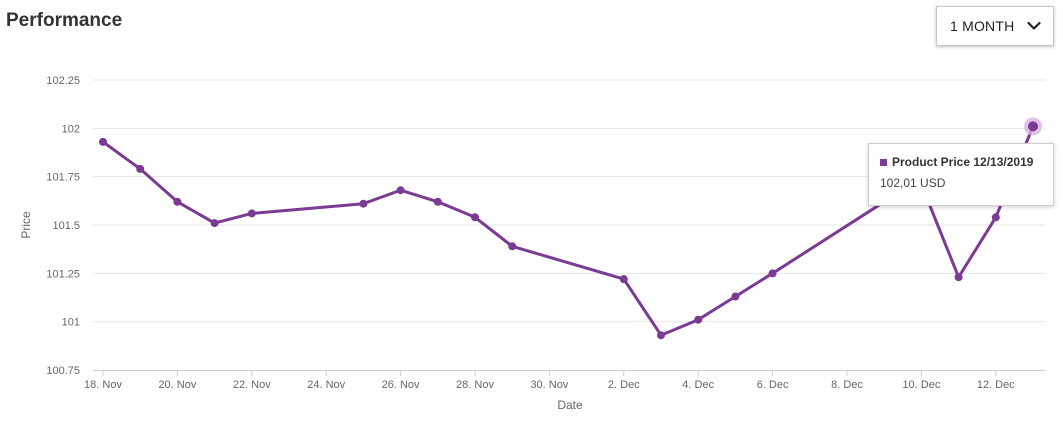 The height and width of the screenshot is (421, 1063). I want to click on highlighted-data-point, so click(1033, 126).